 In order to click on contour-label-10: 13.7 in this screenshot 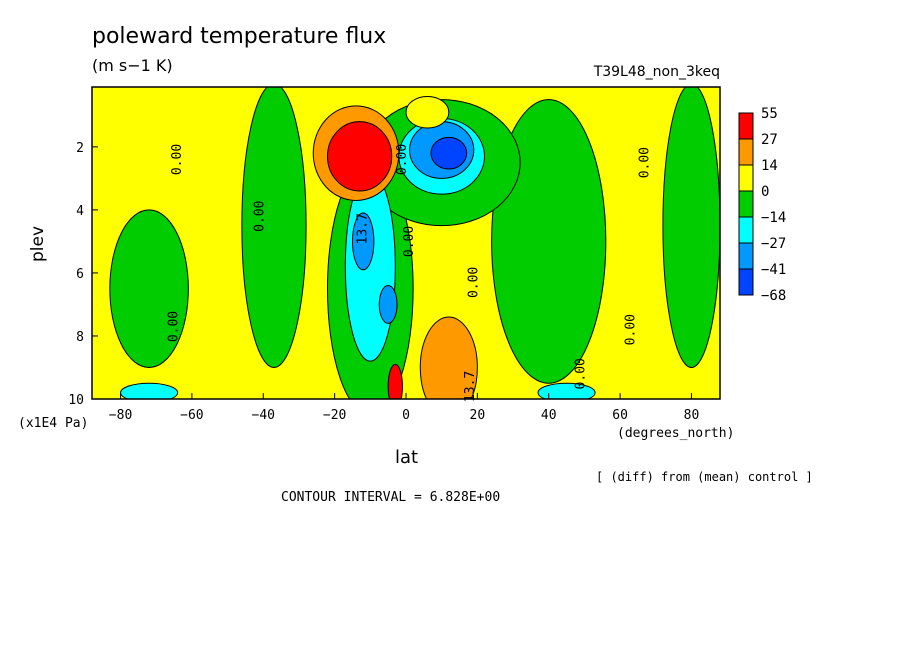, I will do `click(470, 386)`.